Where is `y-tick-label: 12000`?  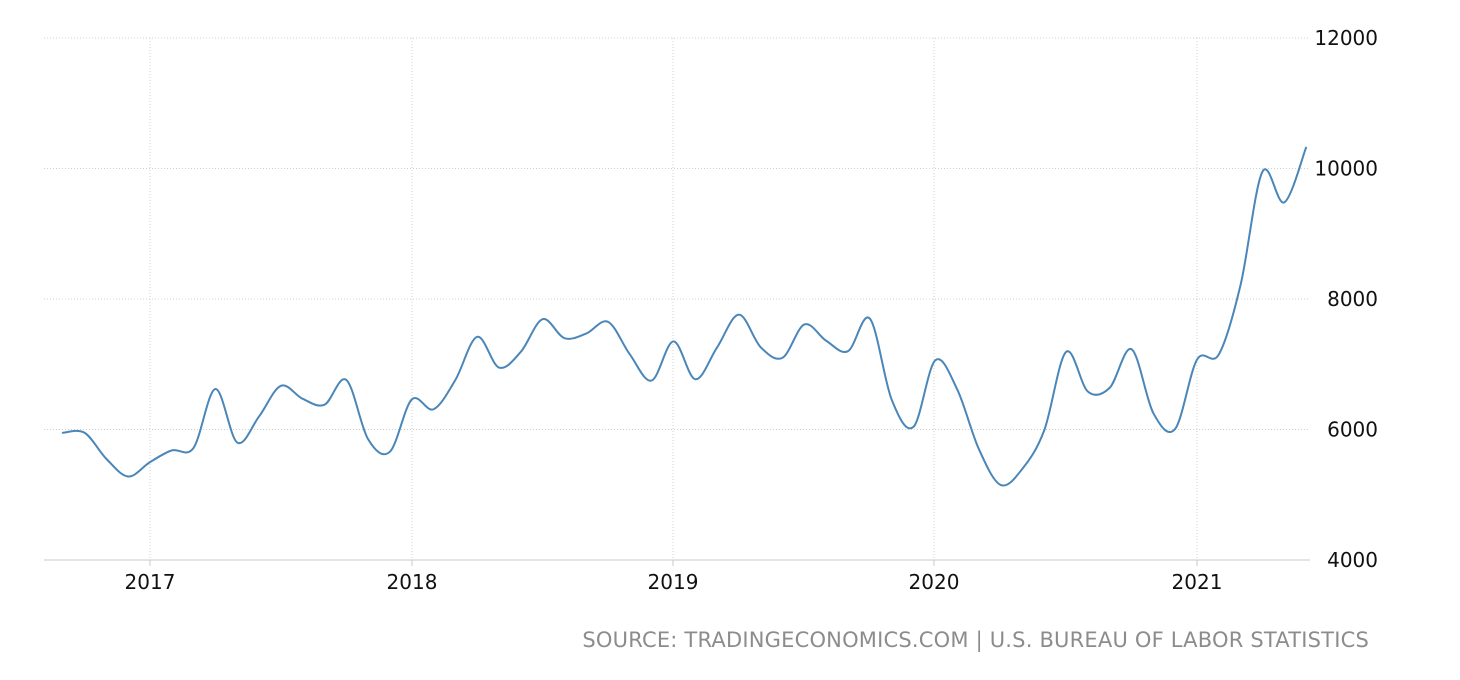 y-tick-label: 12000 is located at coordinates (1346, 38).